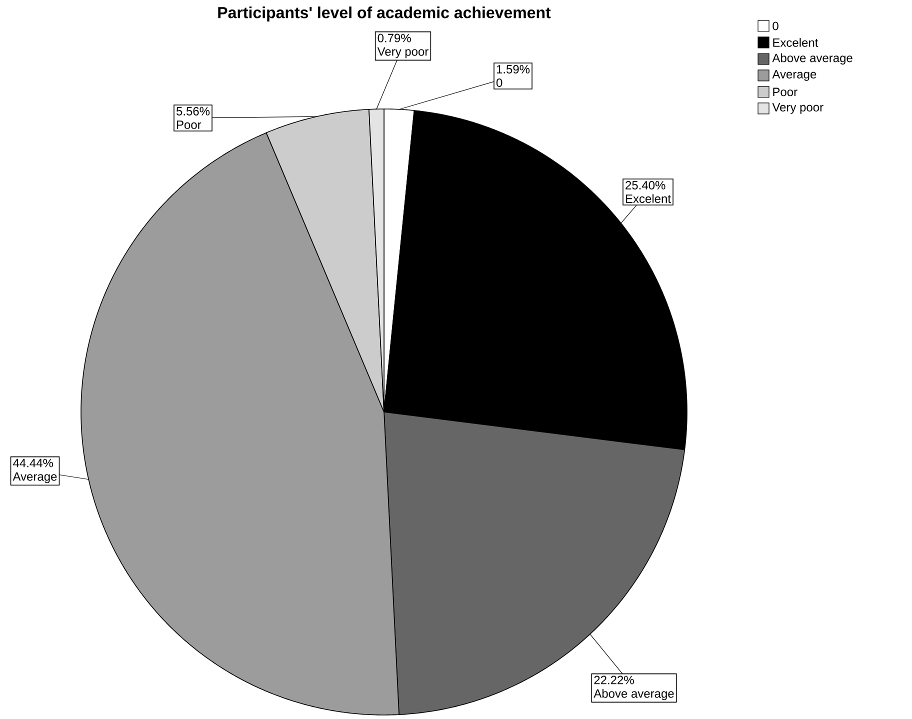  Describe the element at coordinates (634, 694) in the screenshot. I see `slice-label: Above average` at that location.